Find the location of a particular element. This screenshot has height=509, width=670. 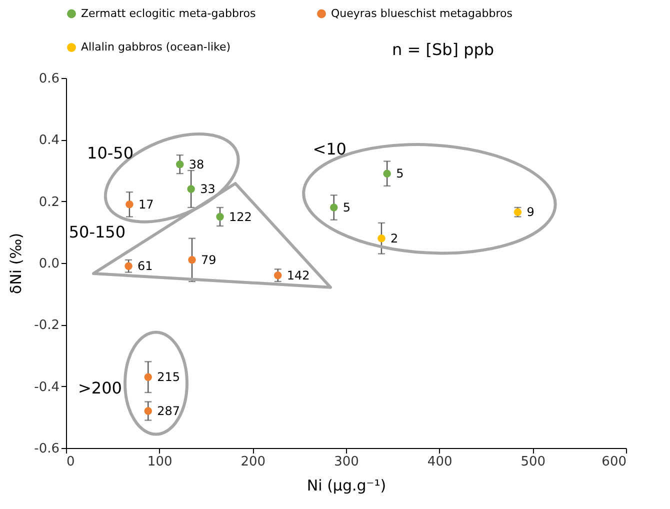

annotation: 17 is located at coordinates (146, 204).